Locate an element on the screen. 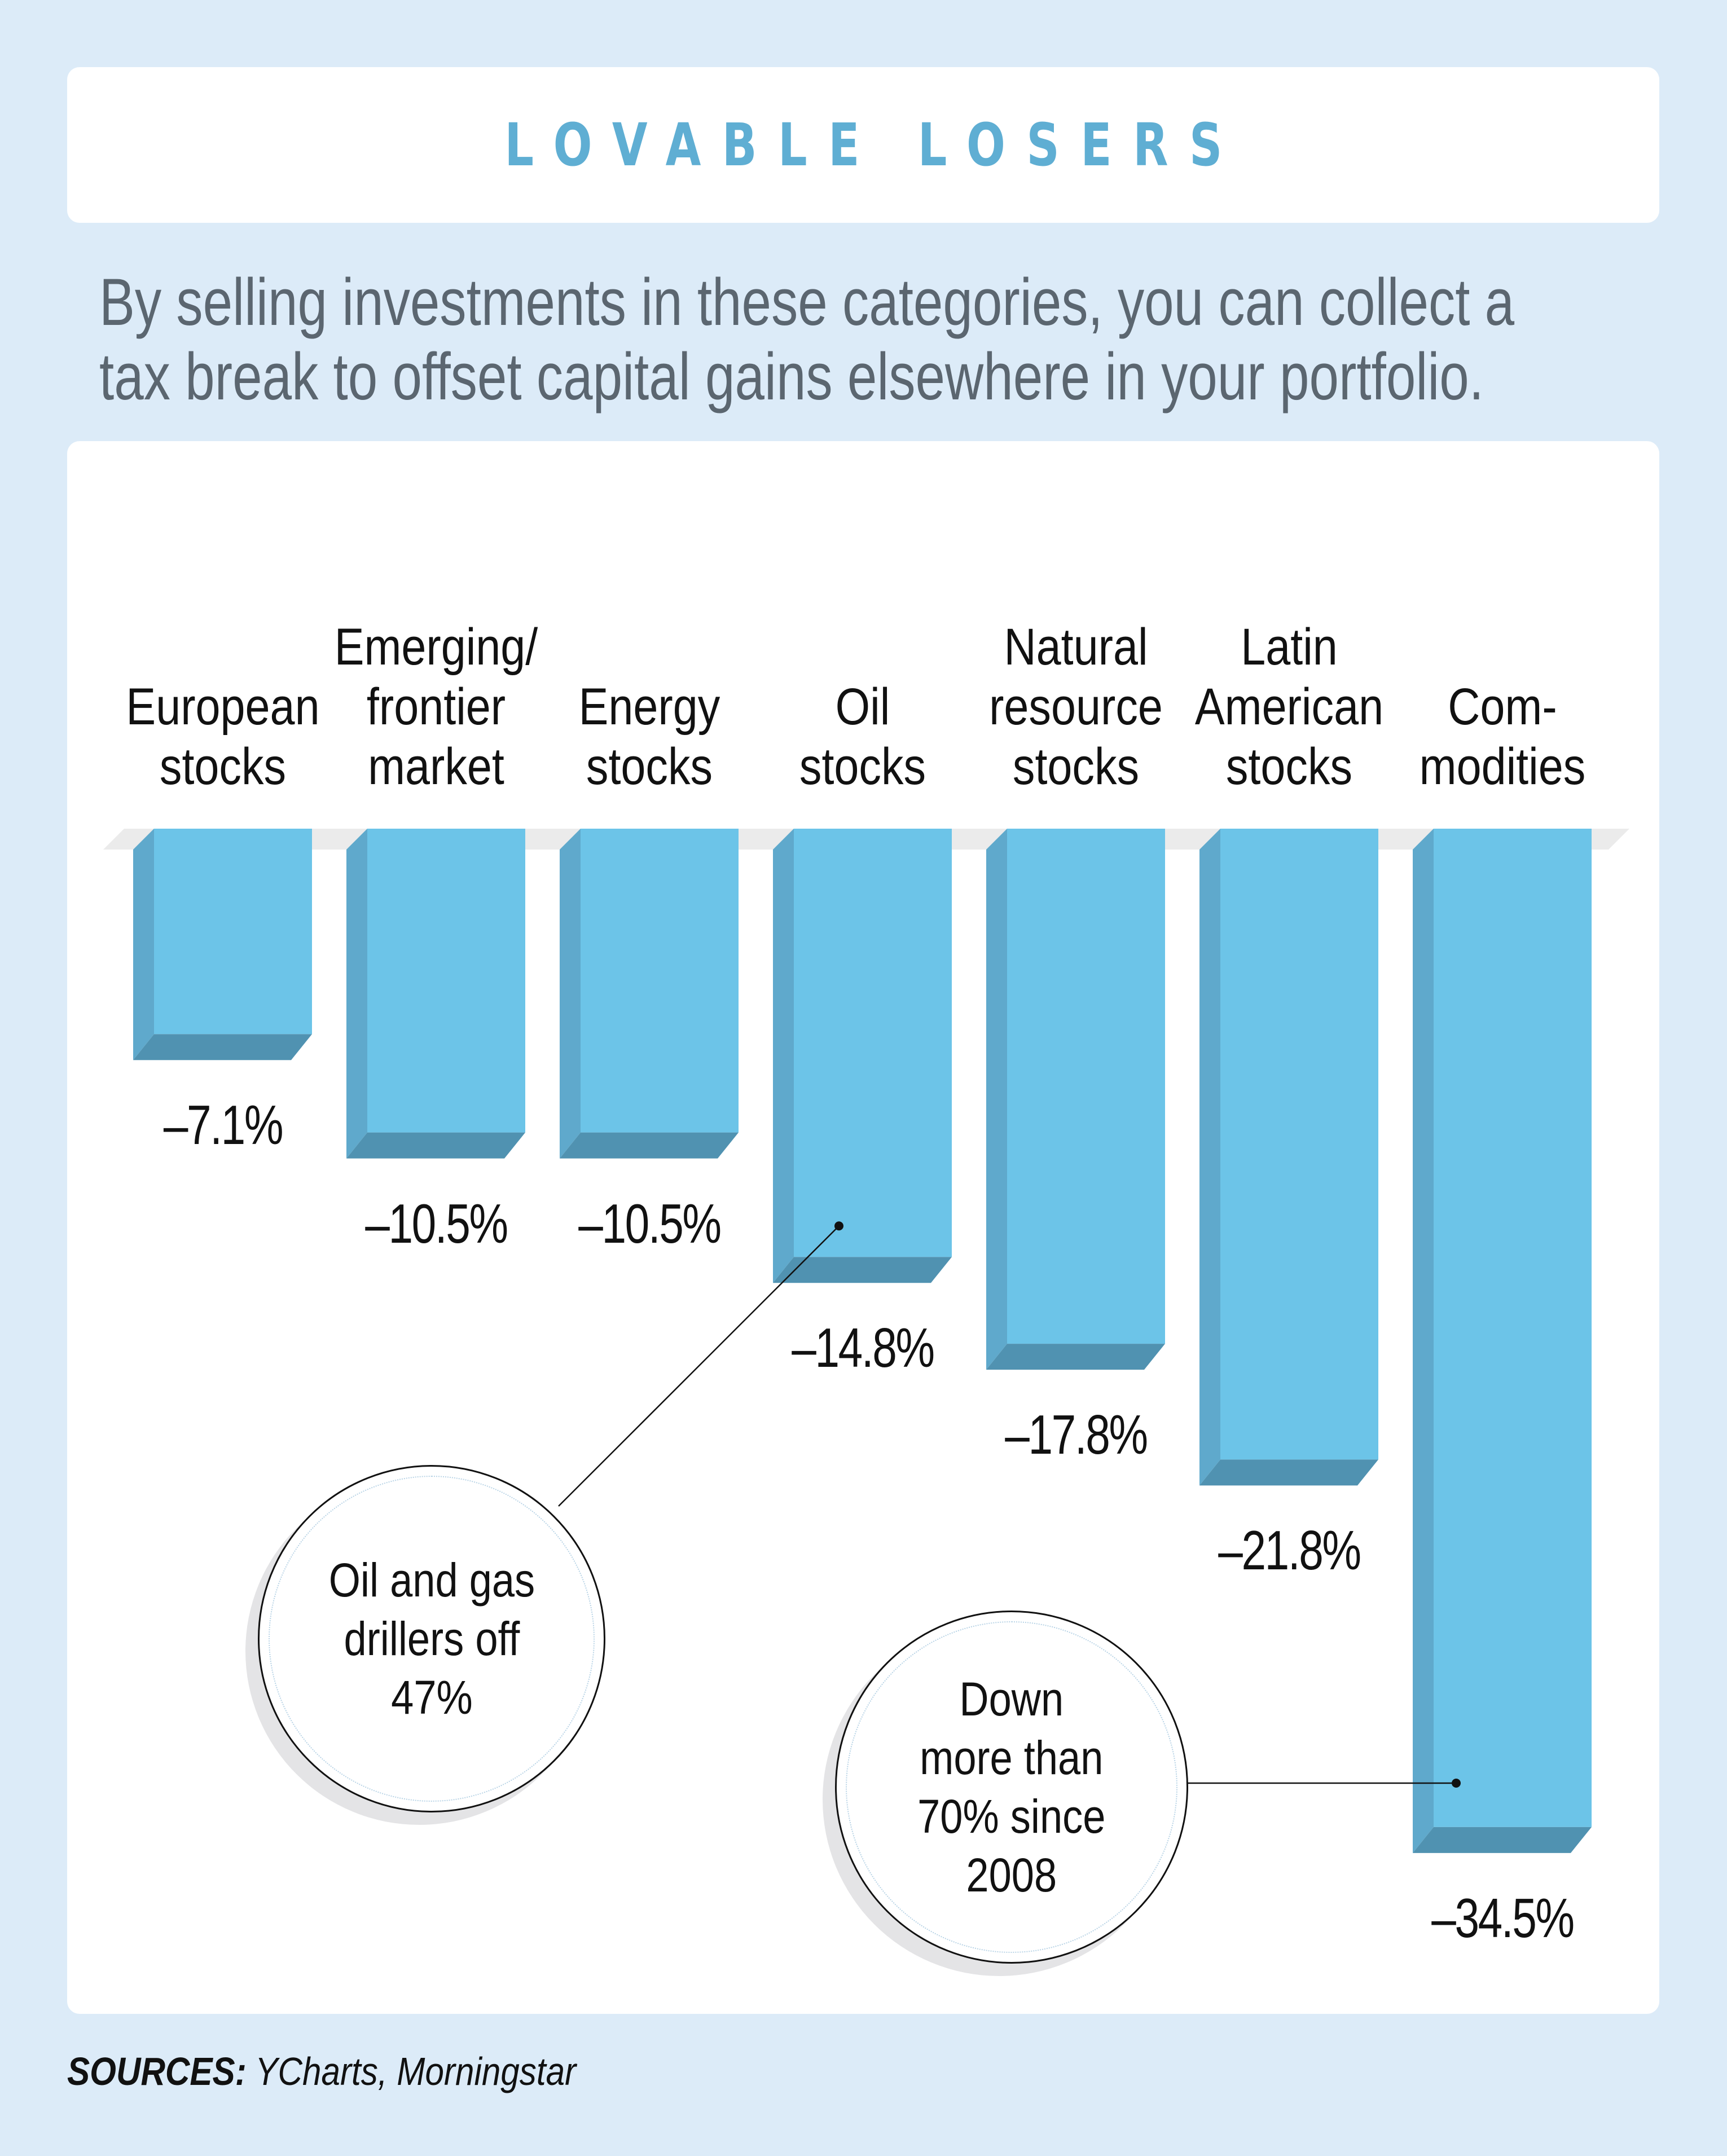 The width and height of the screenshot is (1727, 2156). category-label: Emerging/frontier market is located at coordinates (436, 707).